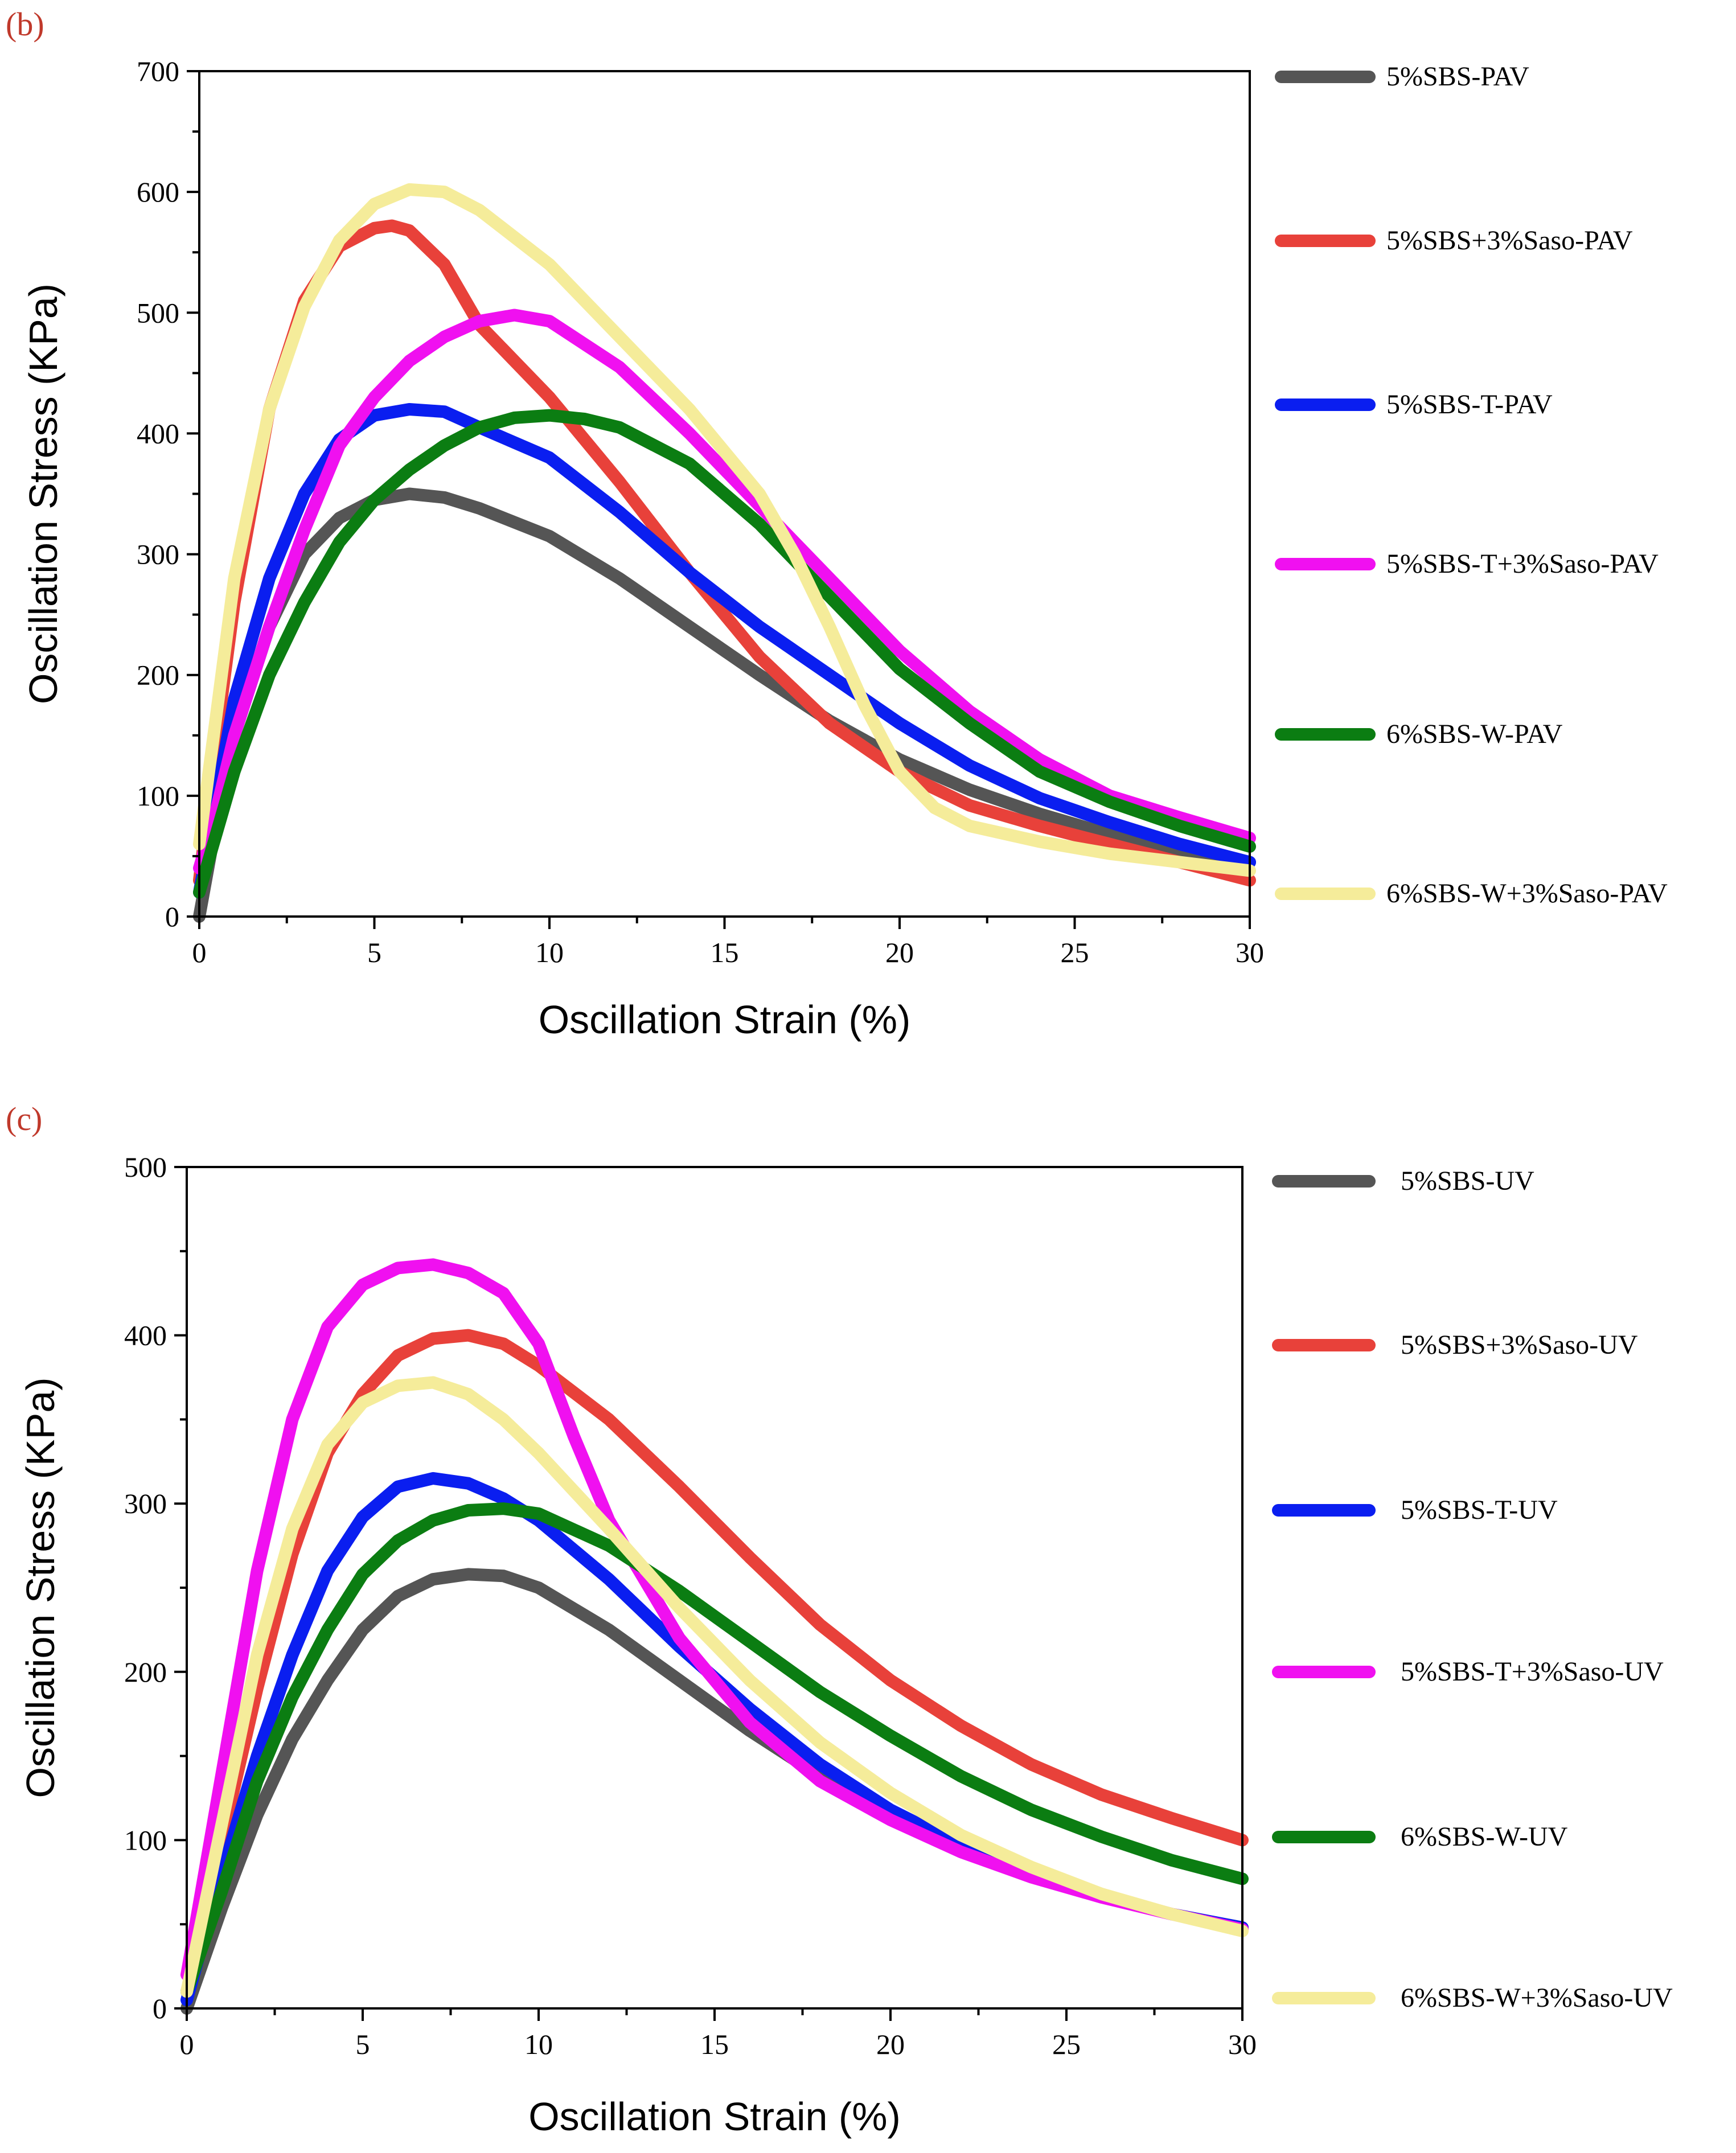 The width and height of the screenshot is (1736, 2153). Describe the element at coordinates (158, 192) in the screenshot. I see `y-tick-label: 600` at that location.